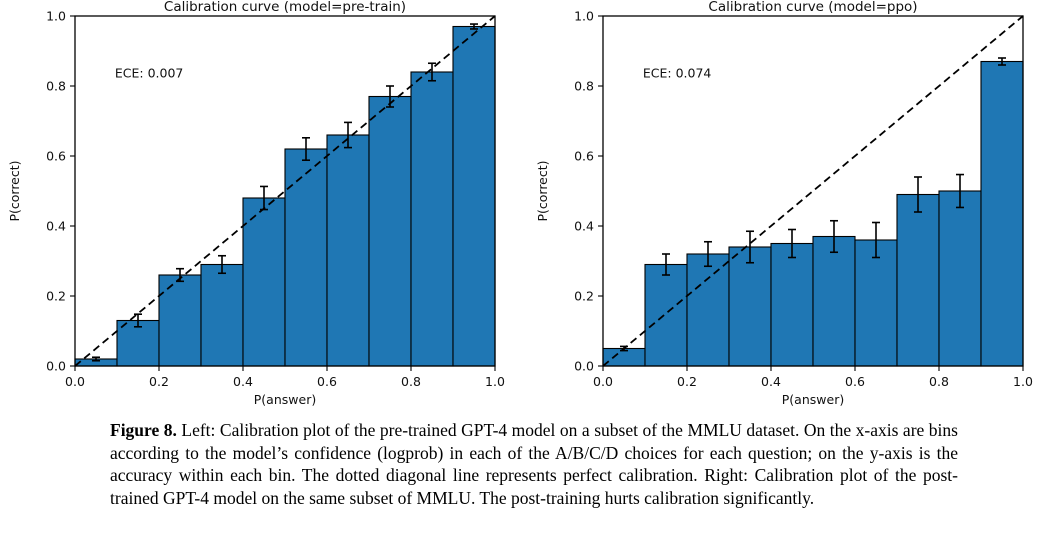  I want to click on ece-annotation: ECE: 0.074, so click(677, 72).